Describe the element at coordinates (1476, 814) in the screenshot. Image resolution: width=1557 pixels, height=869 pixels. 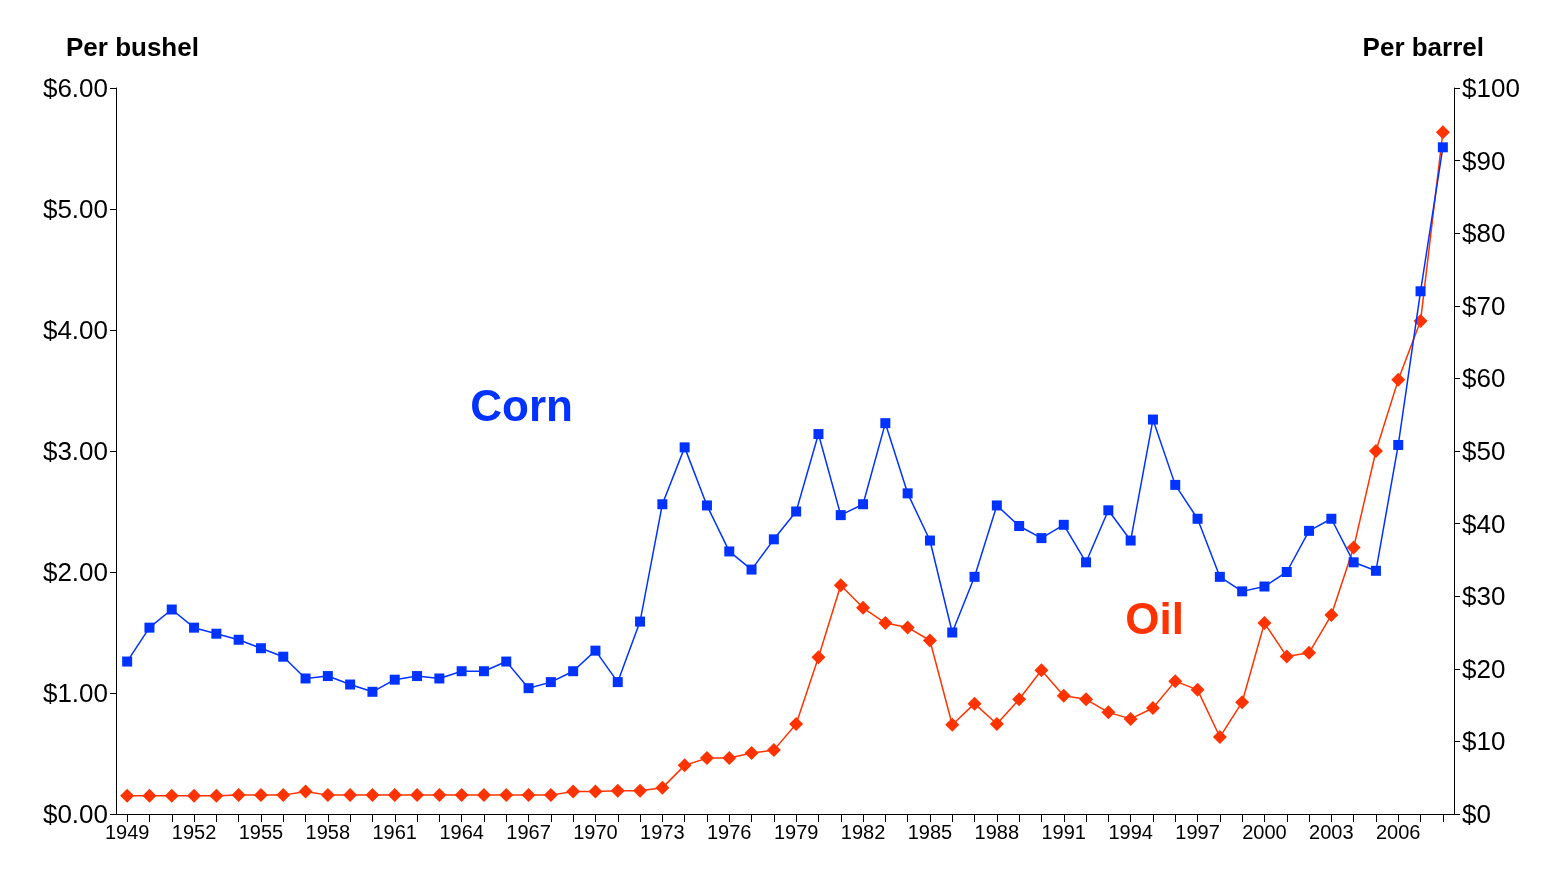
I see `y2-tick-label: $0` at that location.